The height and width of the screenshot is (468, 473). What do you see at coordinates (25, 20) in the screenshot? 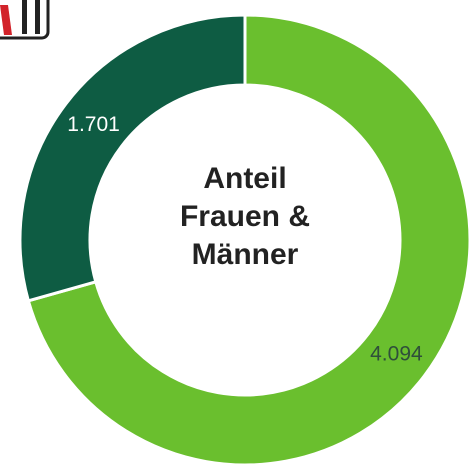
I see `logo-icon` at bounding box center [25, 20].